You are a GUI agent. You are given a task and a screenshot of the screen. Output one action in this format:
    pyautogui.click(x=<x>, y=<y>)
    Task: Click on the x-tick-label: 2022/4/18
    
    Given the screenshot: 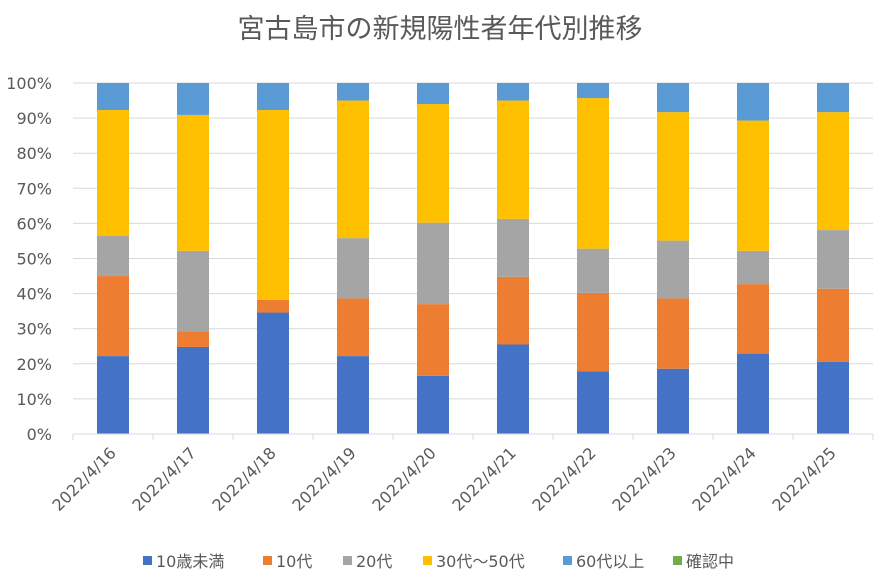 What is the action you would take?
    pyautogui.click(x=243, y=478)
    